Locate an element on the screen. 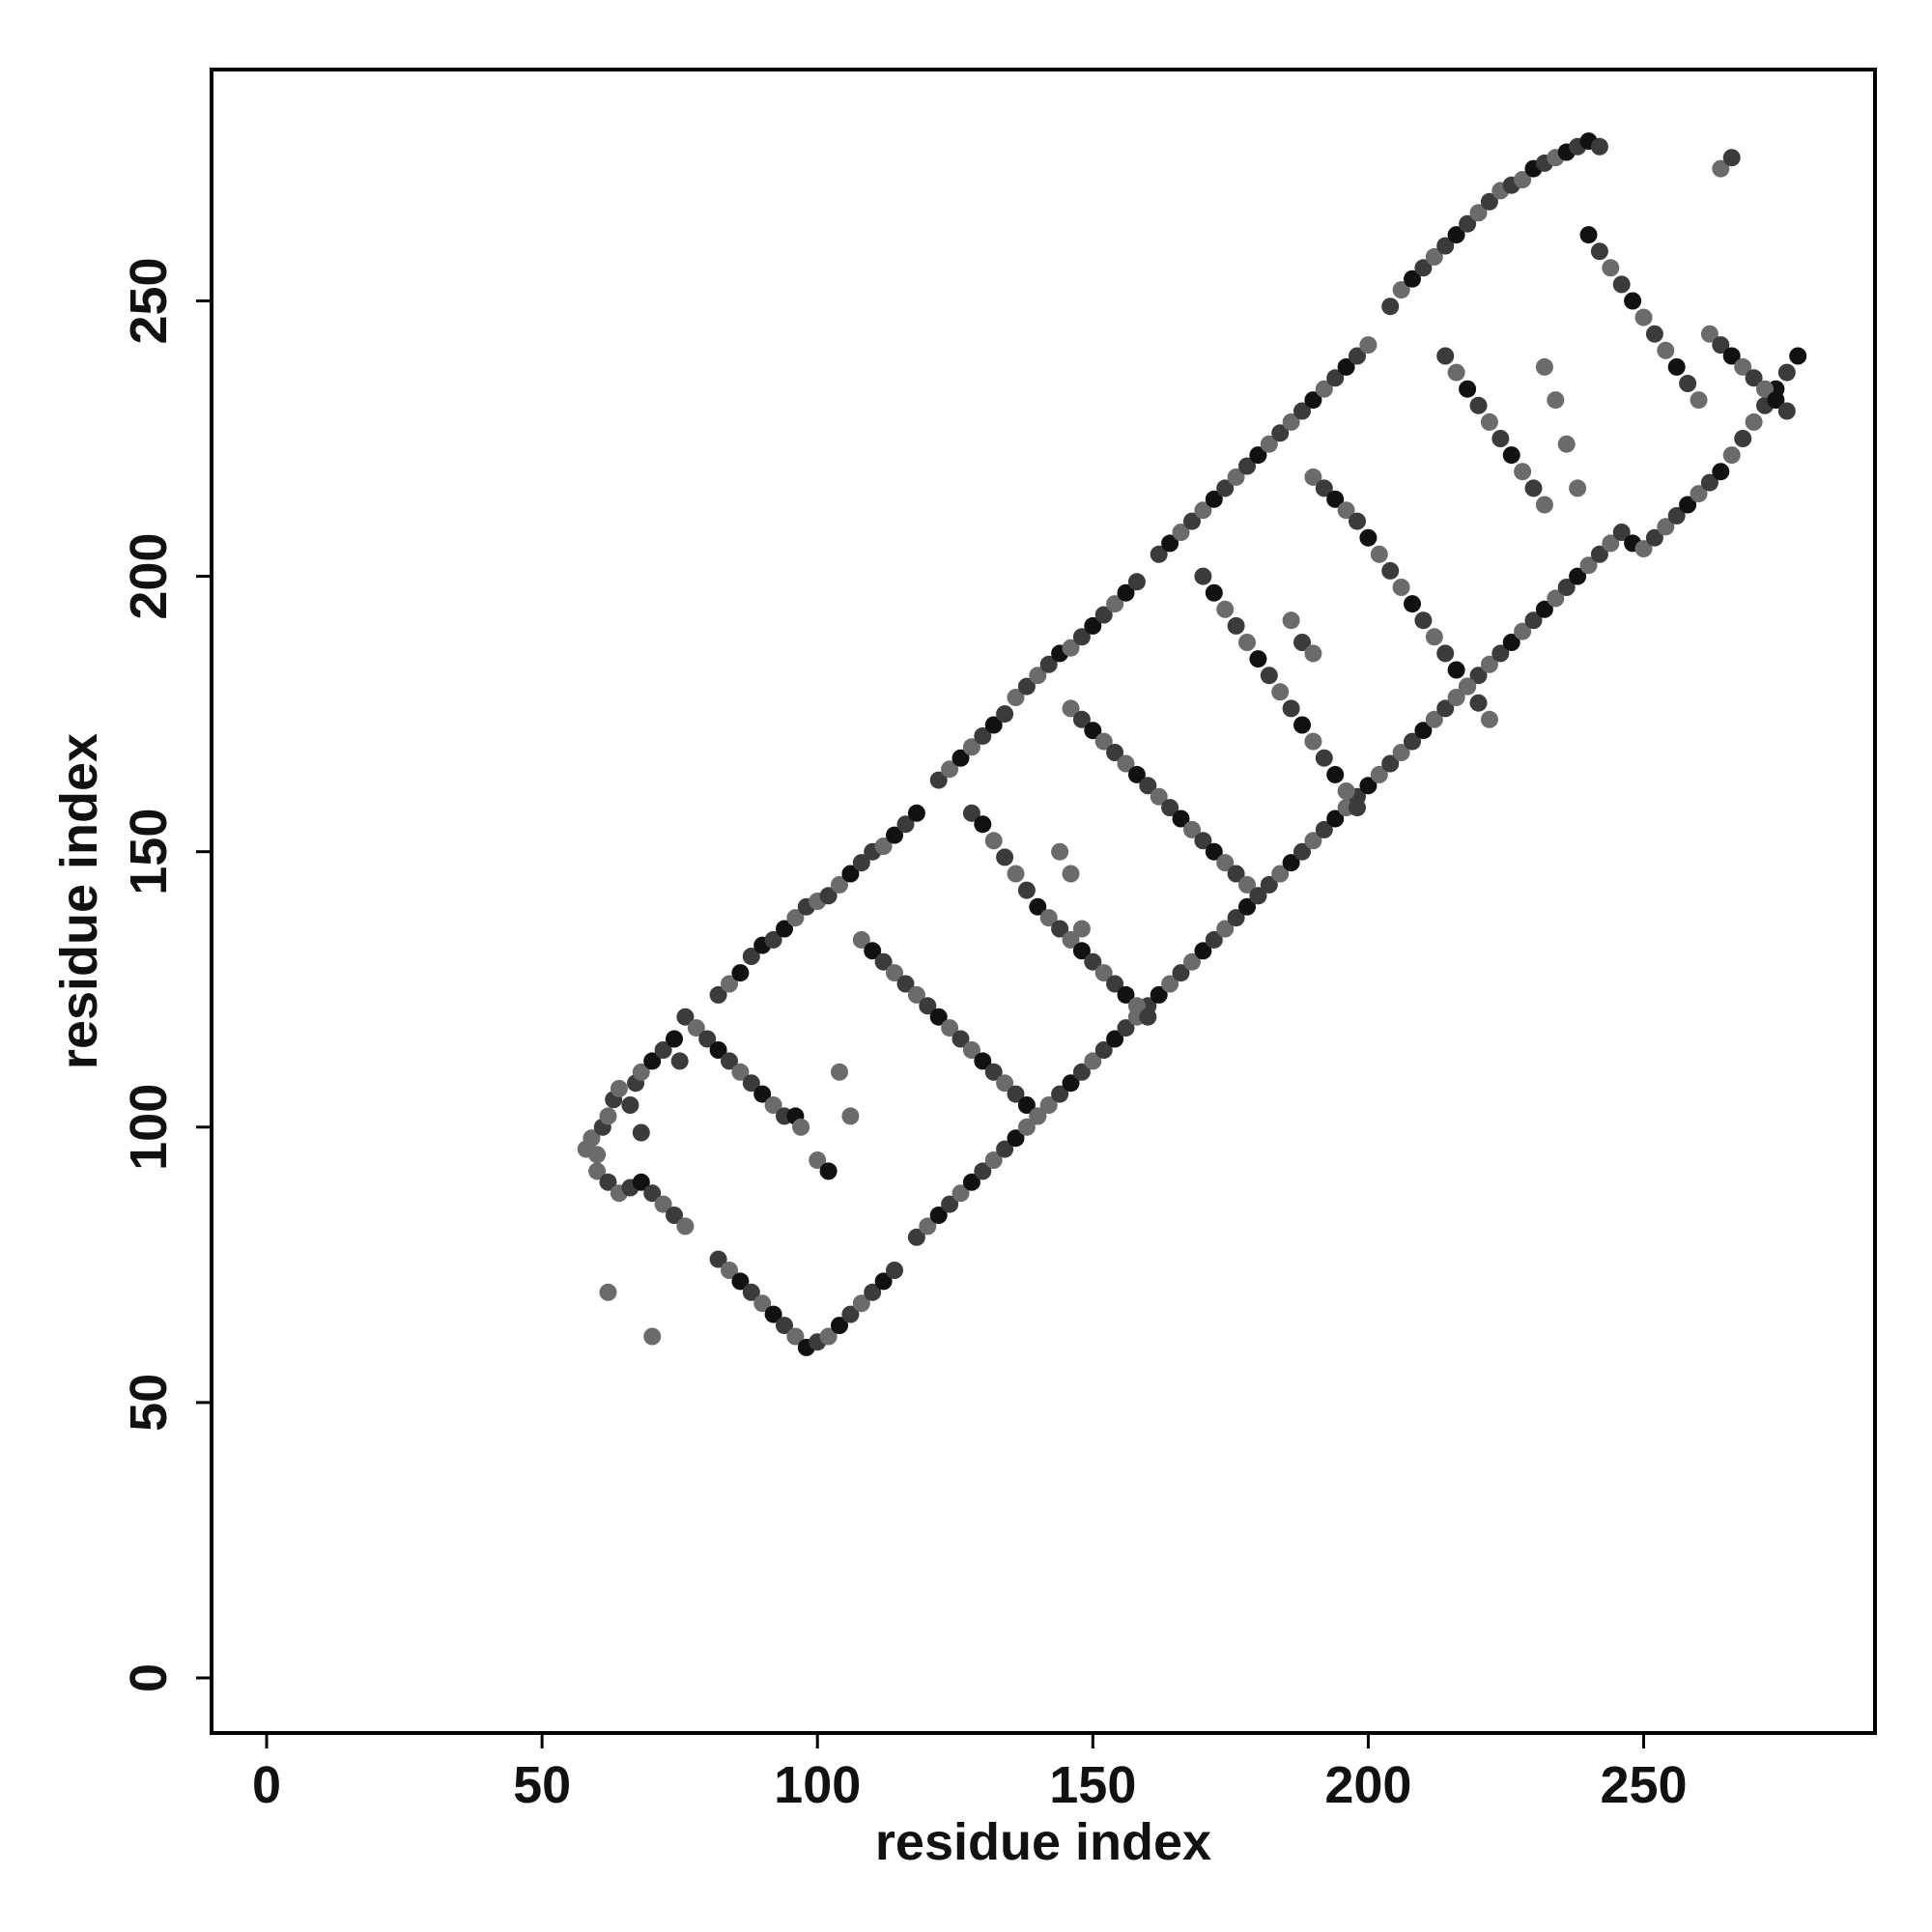  y-tick-label: 250 is located at coordinates (149, 300).